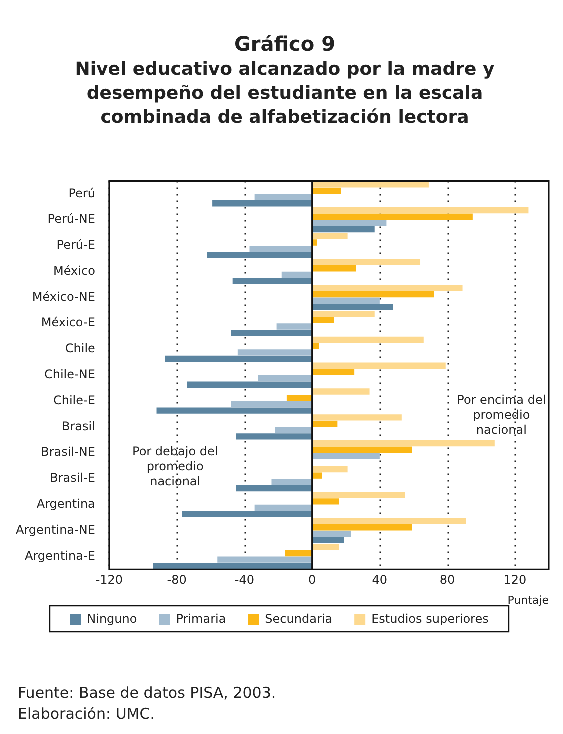 The height and width of the screenshot is (734, 563). Describe the element at coordinates (64, 297) in the screenshot. I see `y-tick-label: México-NE` at that location.